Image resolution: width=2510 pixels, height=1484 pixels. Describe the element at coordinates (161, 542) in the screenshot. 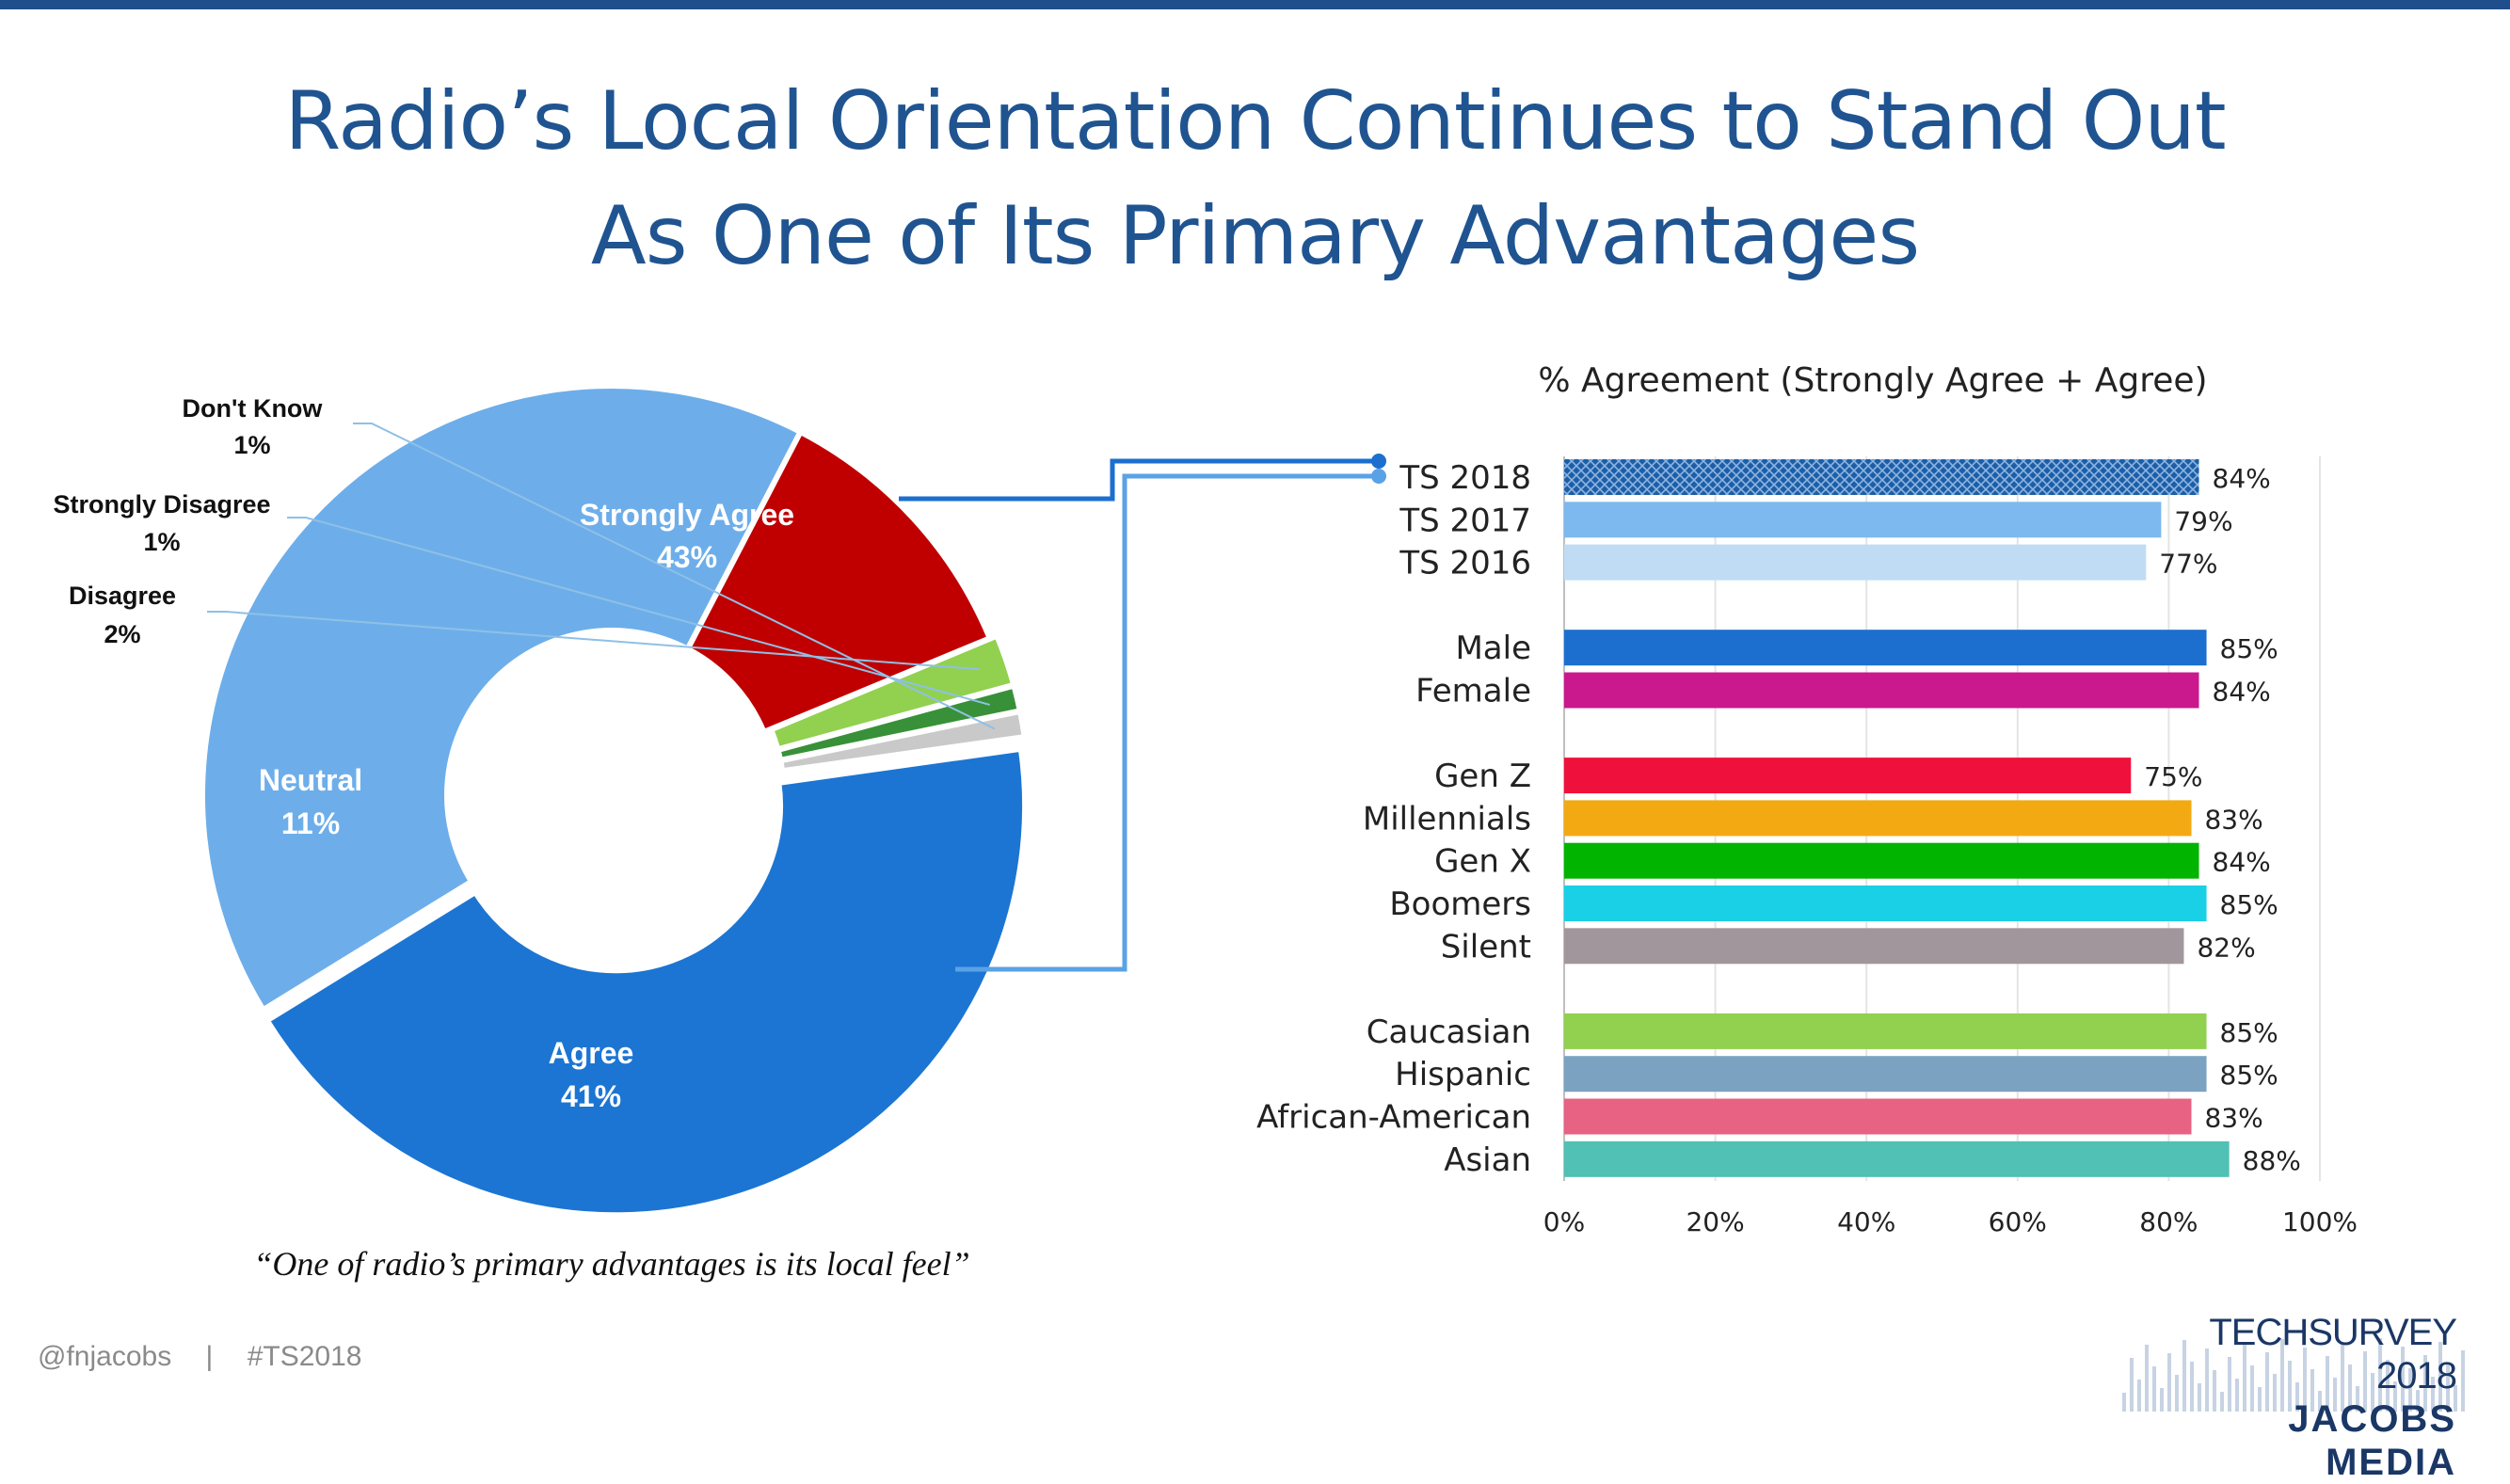

I see `donut-value-strongly-disagree: 1%` at that location.